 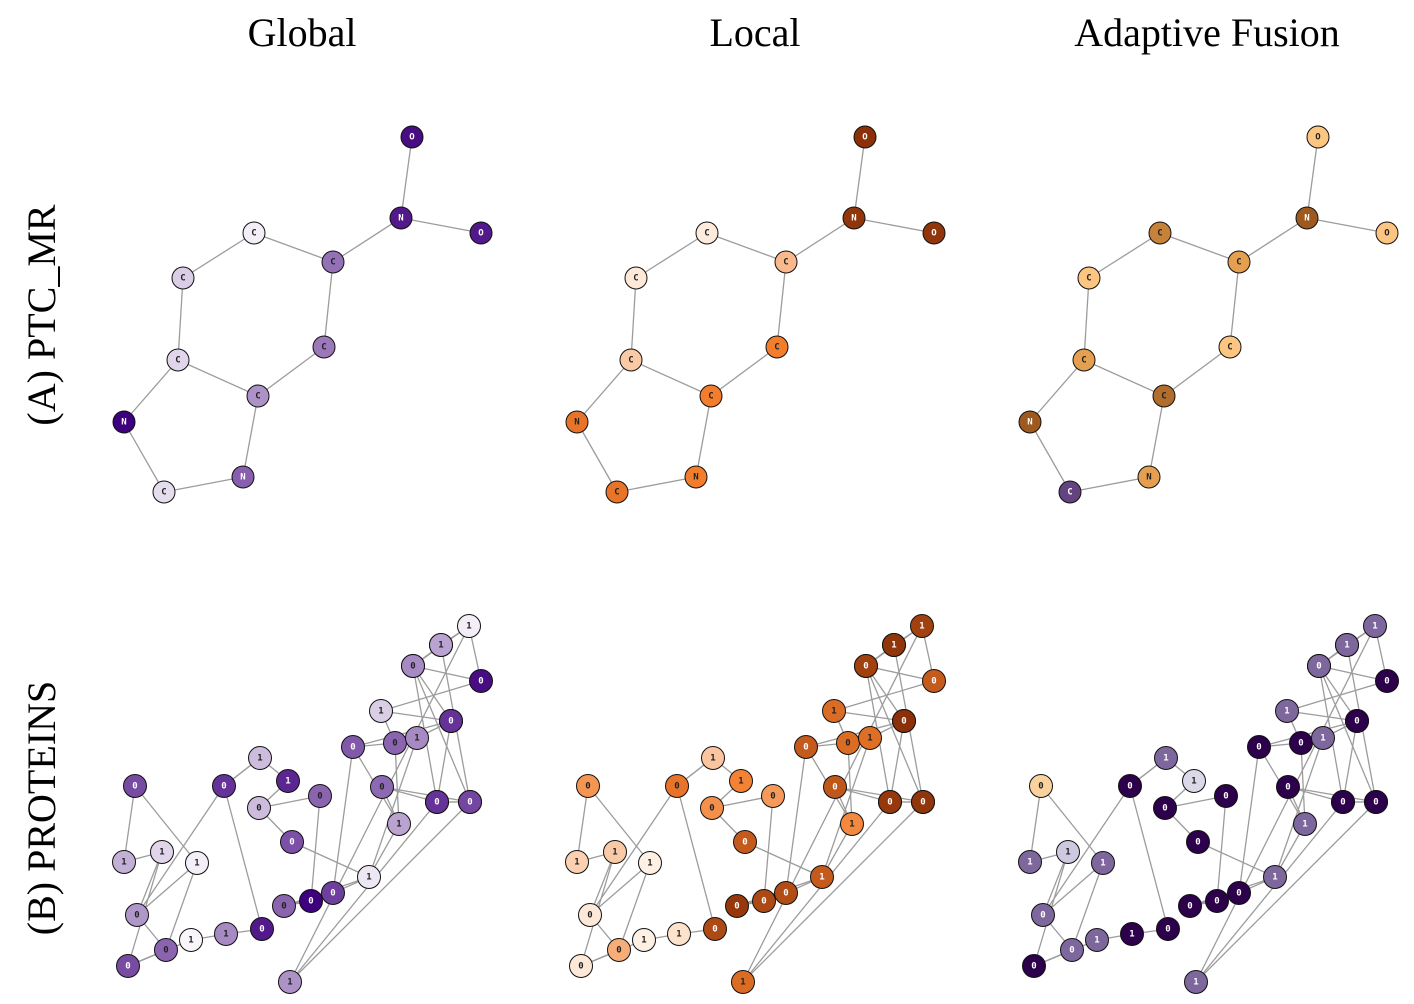 What do you see at coordinates (755, 314) in the screenshot?
I see `panel-ptc-mr-local: O N O C C C C C C N N C` at bounding box center [755, 314].